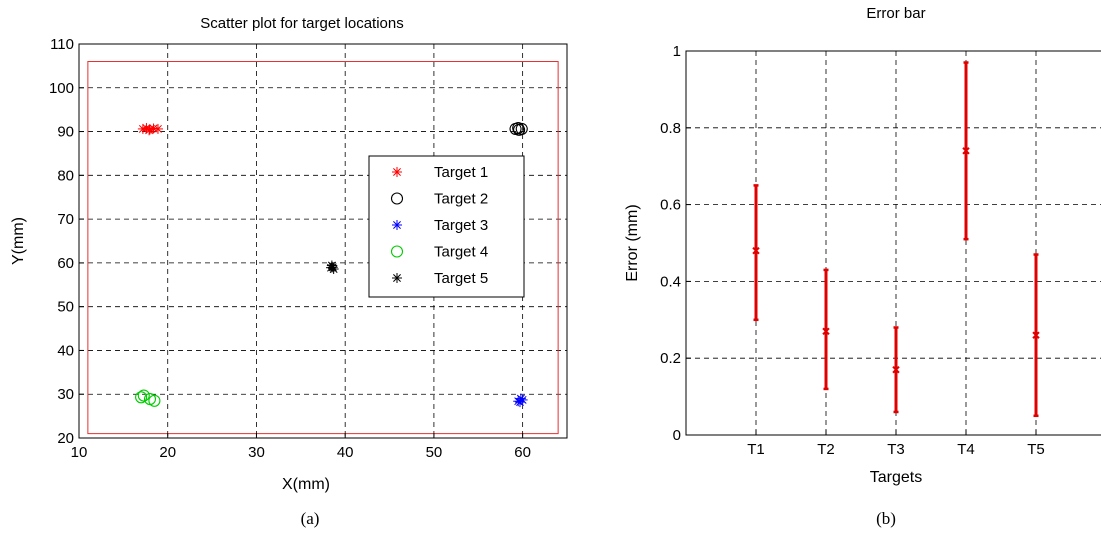 This screenshot has height=536, width=1101. I want to click on errorbar-T3, so click(896, 370).